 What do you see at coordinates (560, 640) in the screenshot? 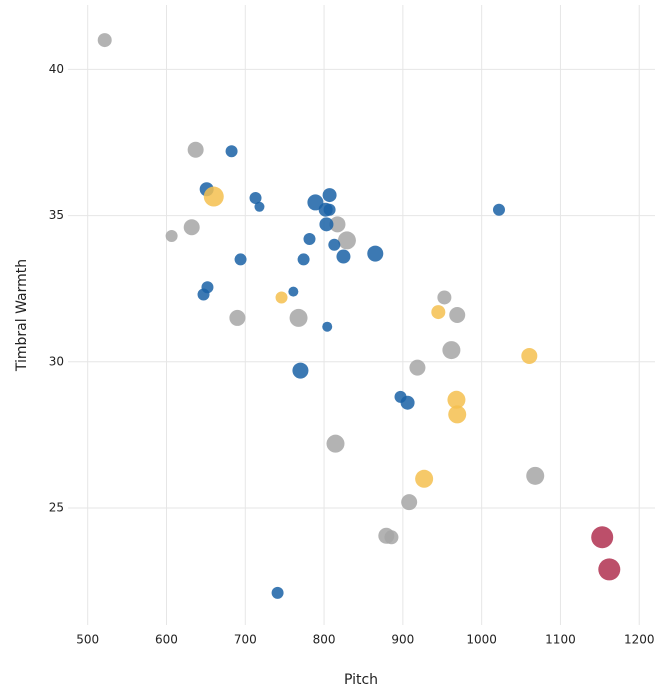
I see `x-tick-label: 1100` at bounding box center [560, 640].